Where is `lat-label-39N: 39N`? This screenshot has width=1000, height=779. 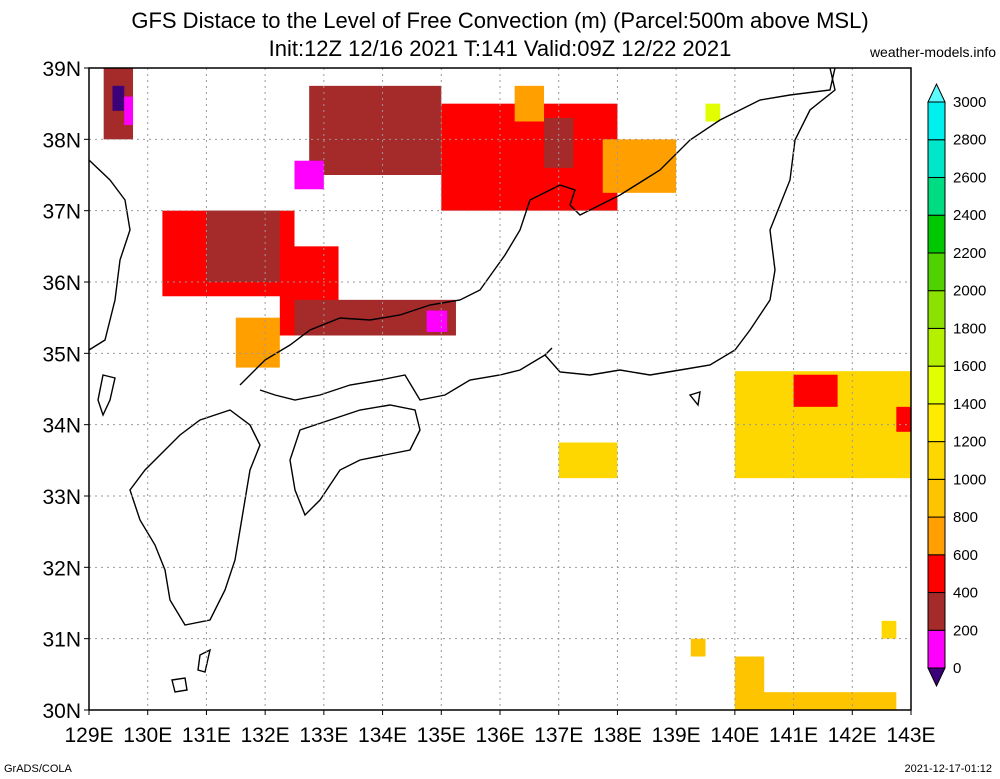 lat-label-39N: 39N is located at coordinates (61, 69).